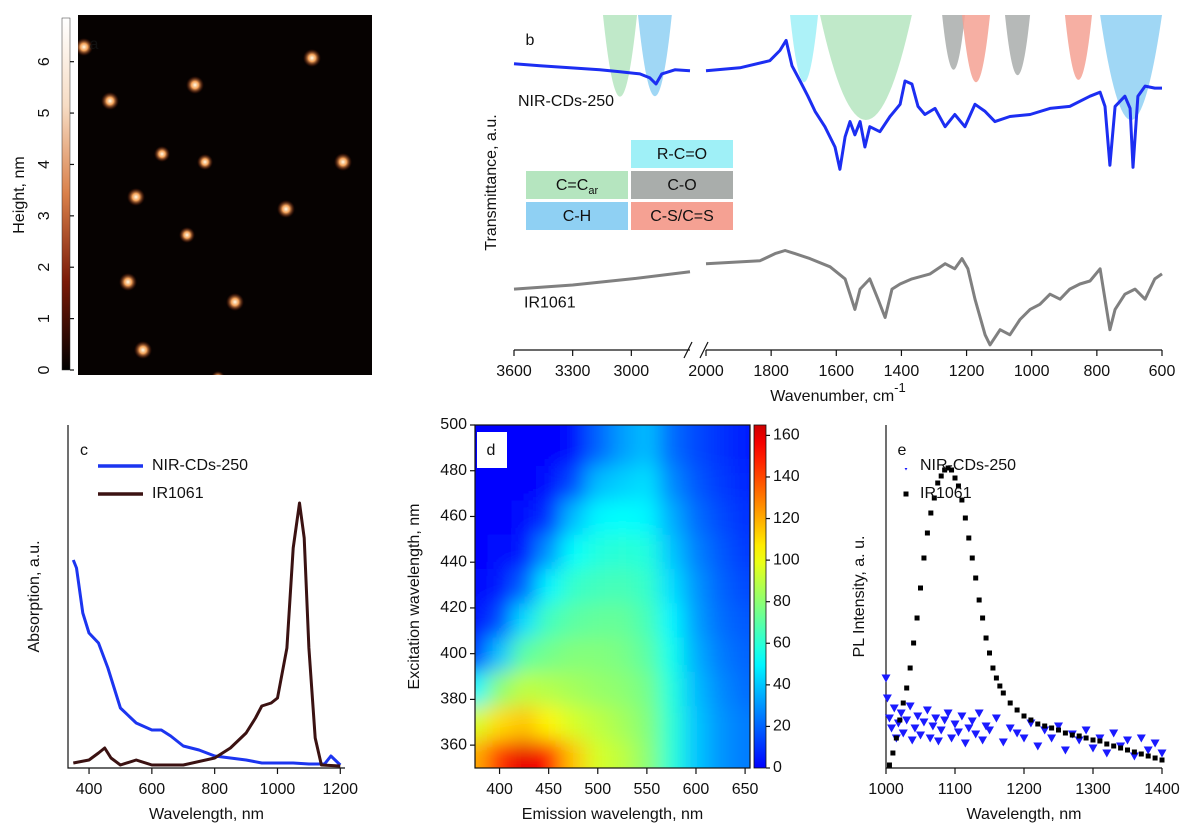  Describe the element at coordinates (682, 154) in the screenshot. I see `band-legend-label: R-C=O` at that location.